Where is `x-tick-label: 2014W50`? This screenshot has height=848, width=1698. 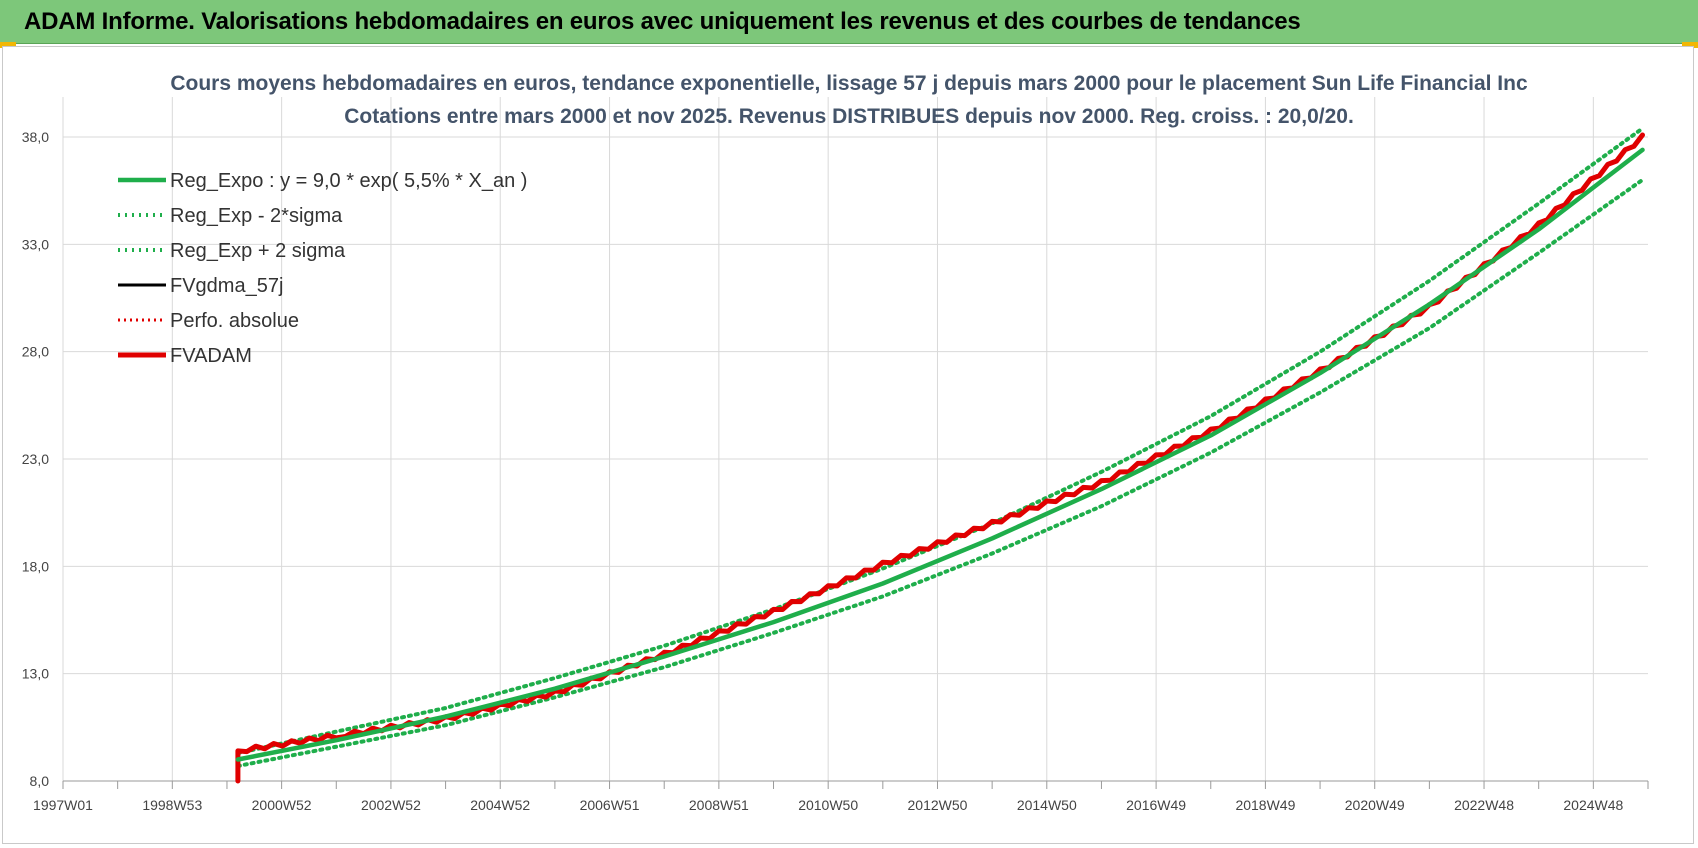 x-tick-label: 2014W50 is located at coordinates (1047, 805).